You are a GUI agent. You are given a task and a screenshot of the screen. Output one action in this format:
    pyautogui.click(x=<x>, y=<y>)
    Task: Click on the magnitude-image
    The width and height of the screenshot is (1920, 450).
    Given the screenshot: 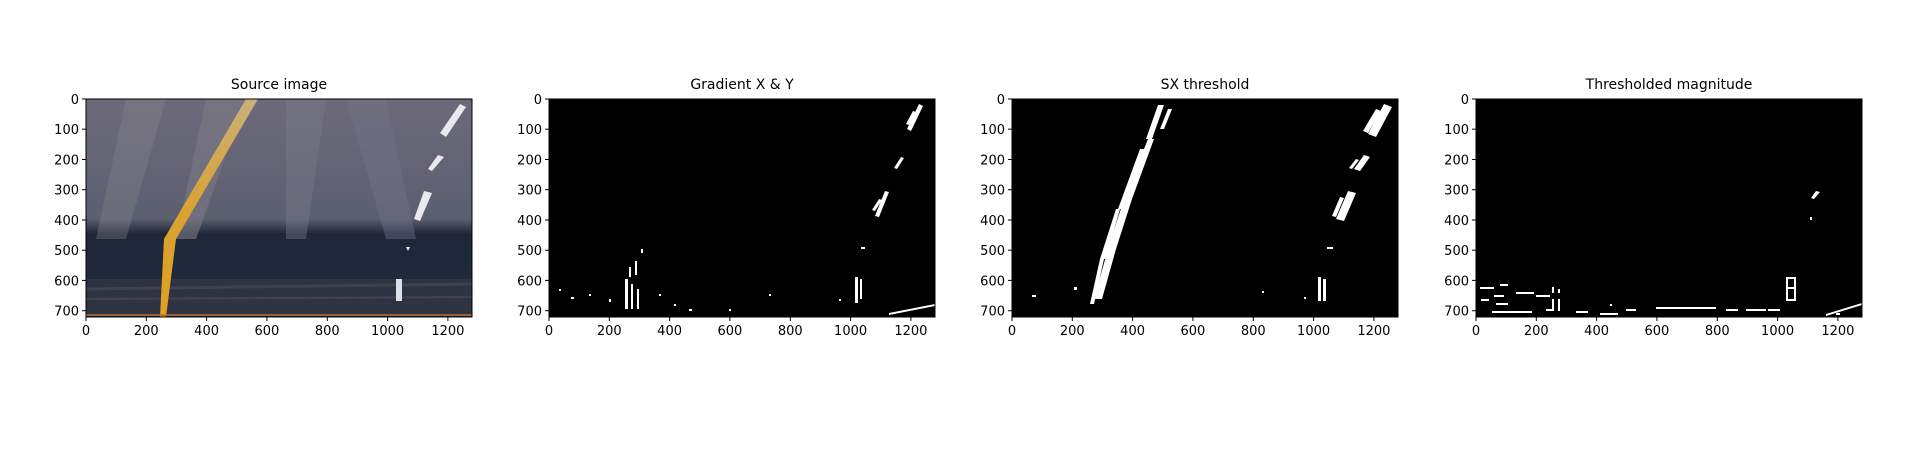 What is the action you would take?
    pyautogui.click(x=1669, y=208)
    